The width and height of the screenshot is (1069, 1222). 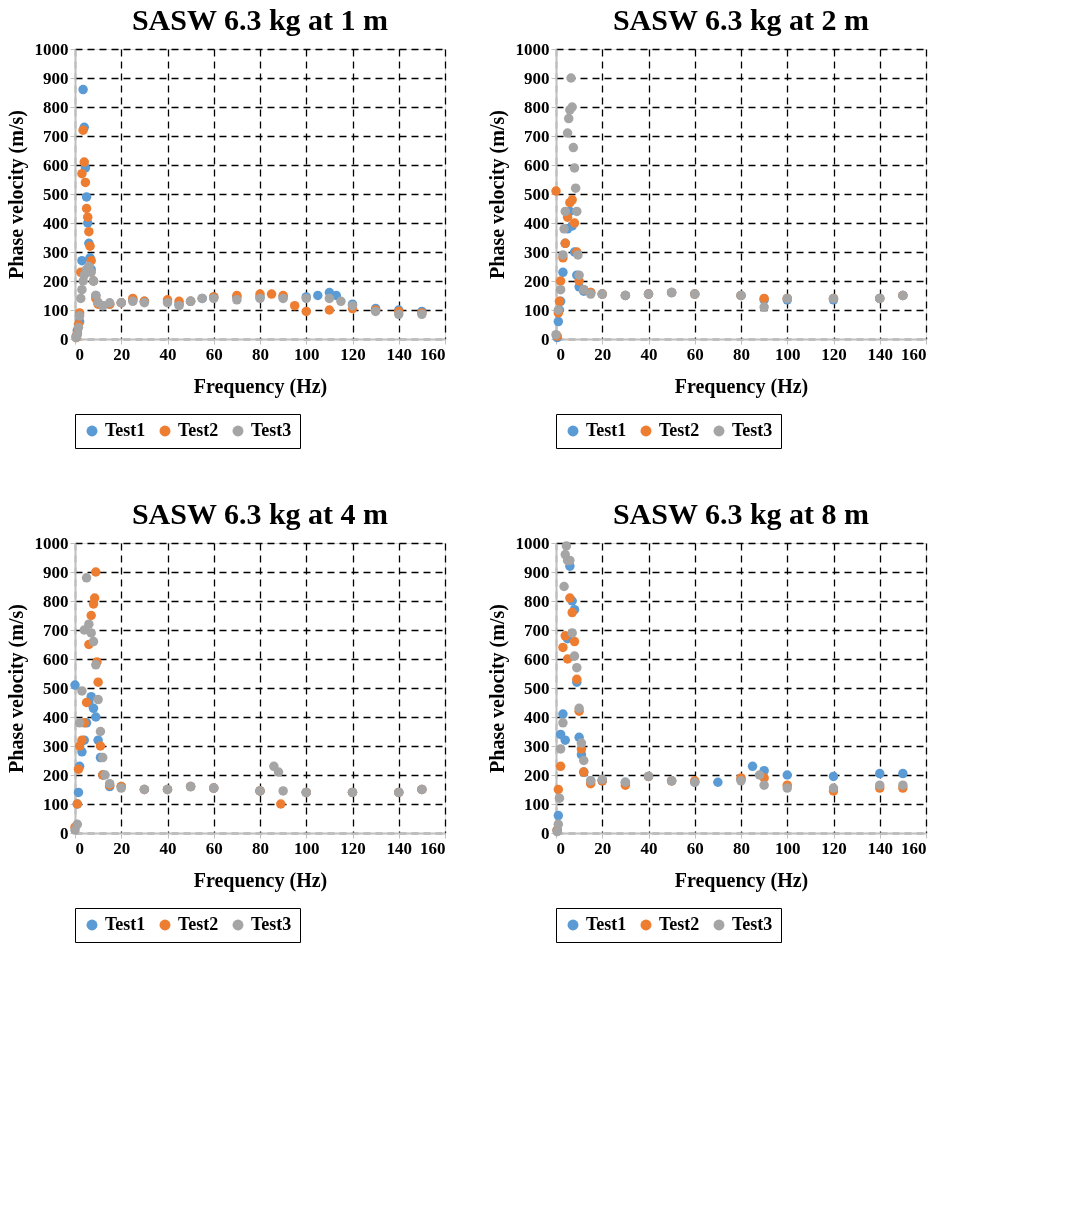 What do you see at coordinates (741, 19) in the screenshot?
I see `chart-title: SASW 6.3 kg at 2 m` at bounding box center [741, 19].